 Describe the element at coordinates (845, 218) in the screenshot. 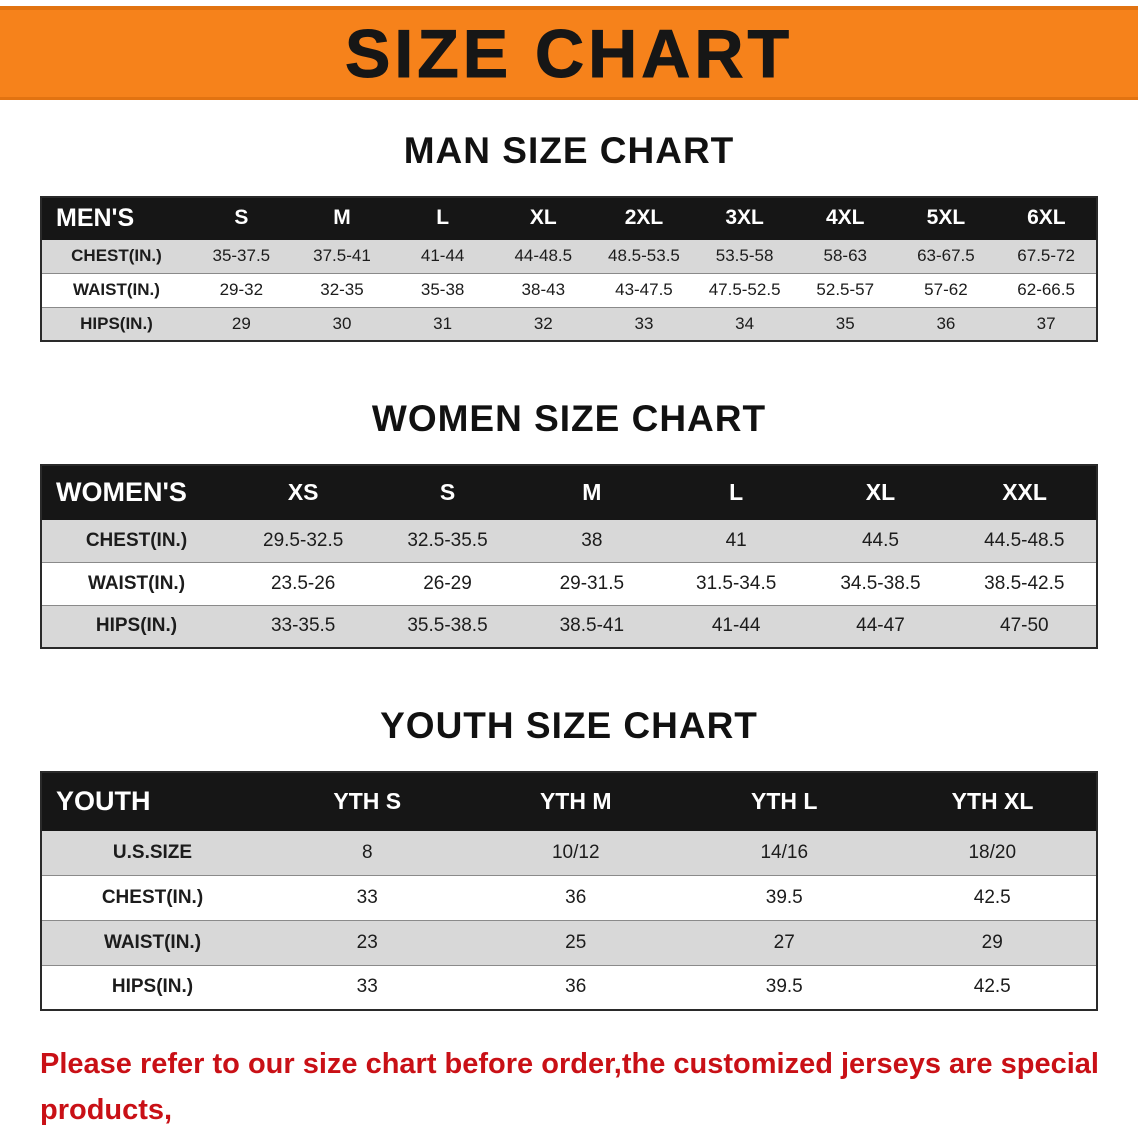

I see `mens-size-header: 4XL` at that location.